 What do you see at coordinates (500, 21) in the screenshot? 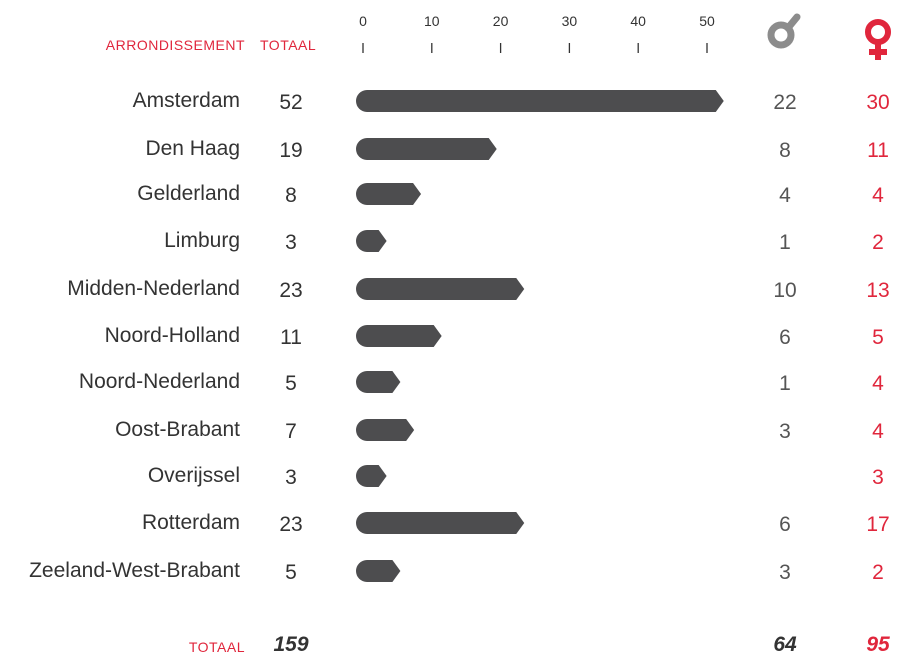
I see `x-tick-label: 20` at bounding box center [500, 21].